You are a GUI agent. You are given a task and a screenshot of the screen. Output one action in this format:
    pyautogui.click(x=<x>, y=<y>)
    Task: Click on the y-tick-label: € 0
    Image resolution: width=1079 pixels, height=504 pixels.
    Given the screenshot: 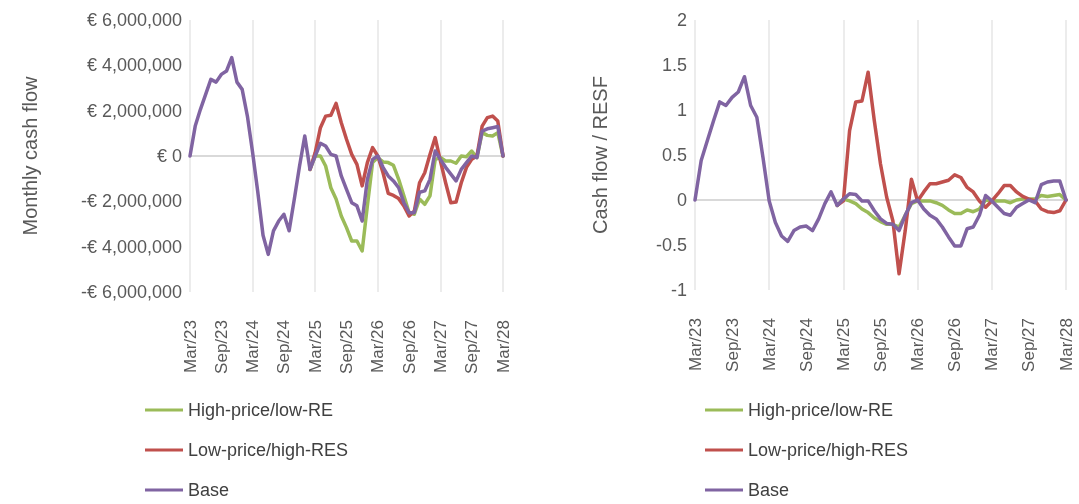 What is the action you would take?
    pyautogui.click(x=169, y=156)
    